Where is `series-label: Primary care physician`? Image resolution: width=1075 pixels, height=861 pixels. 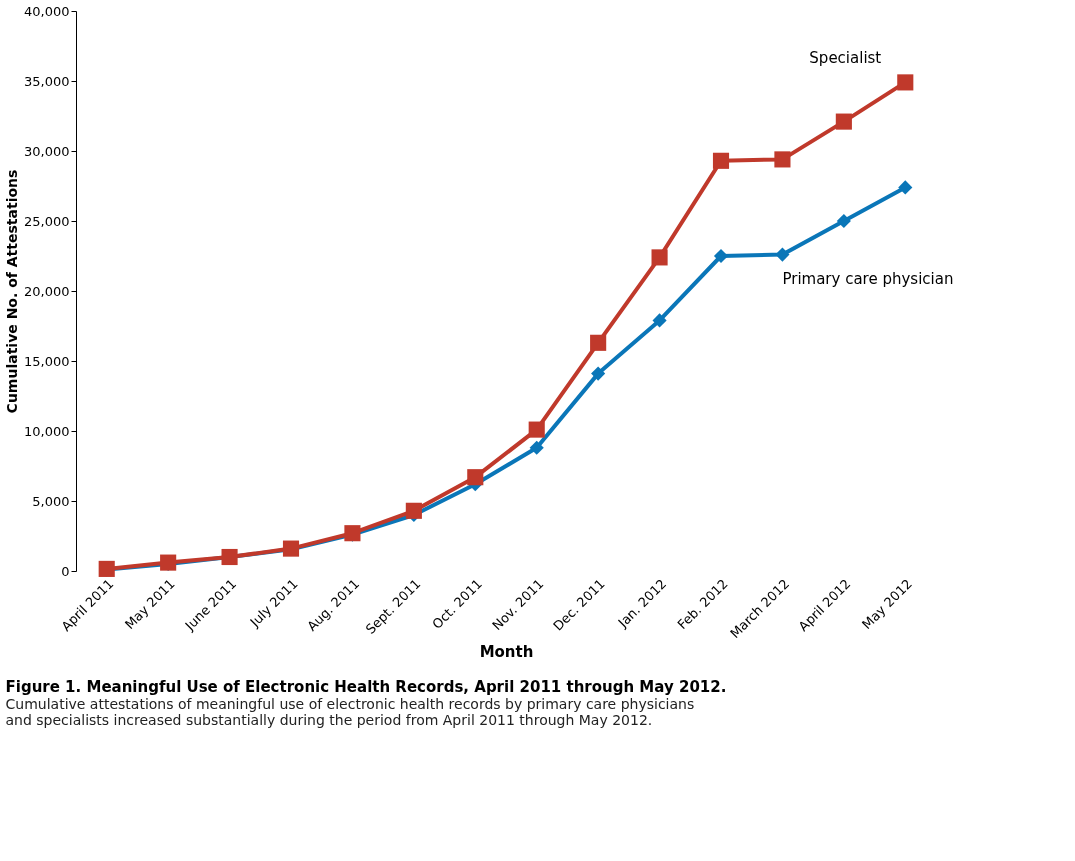 series-label: Primary care physician is located at coordinates (868, 278).